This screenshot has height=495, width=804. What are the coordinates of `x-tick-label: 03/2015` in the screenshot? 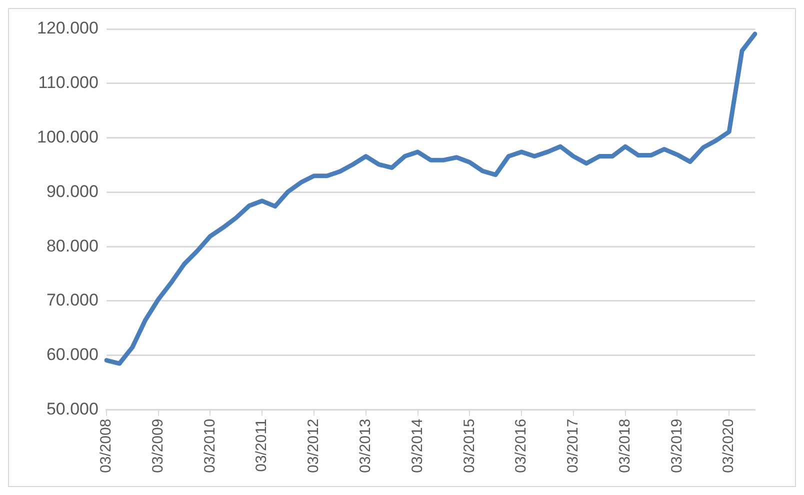 It's located at (469, 446).